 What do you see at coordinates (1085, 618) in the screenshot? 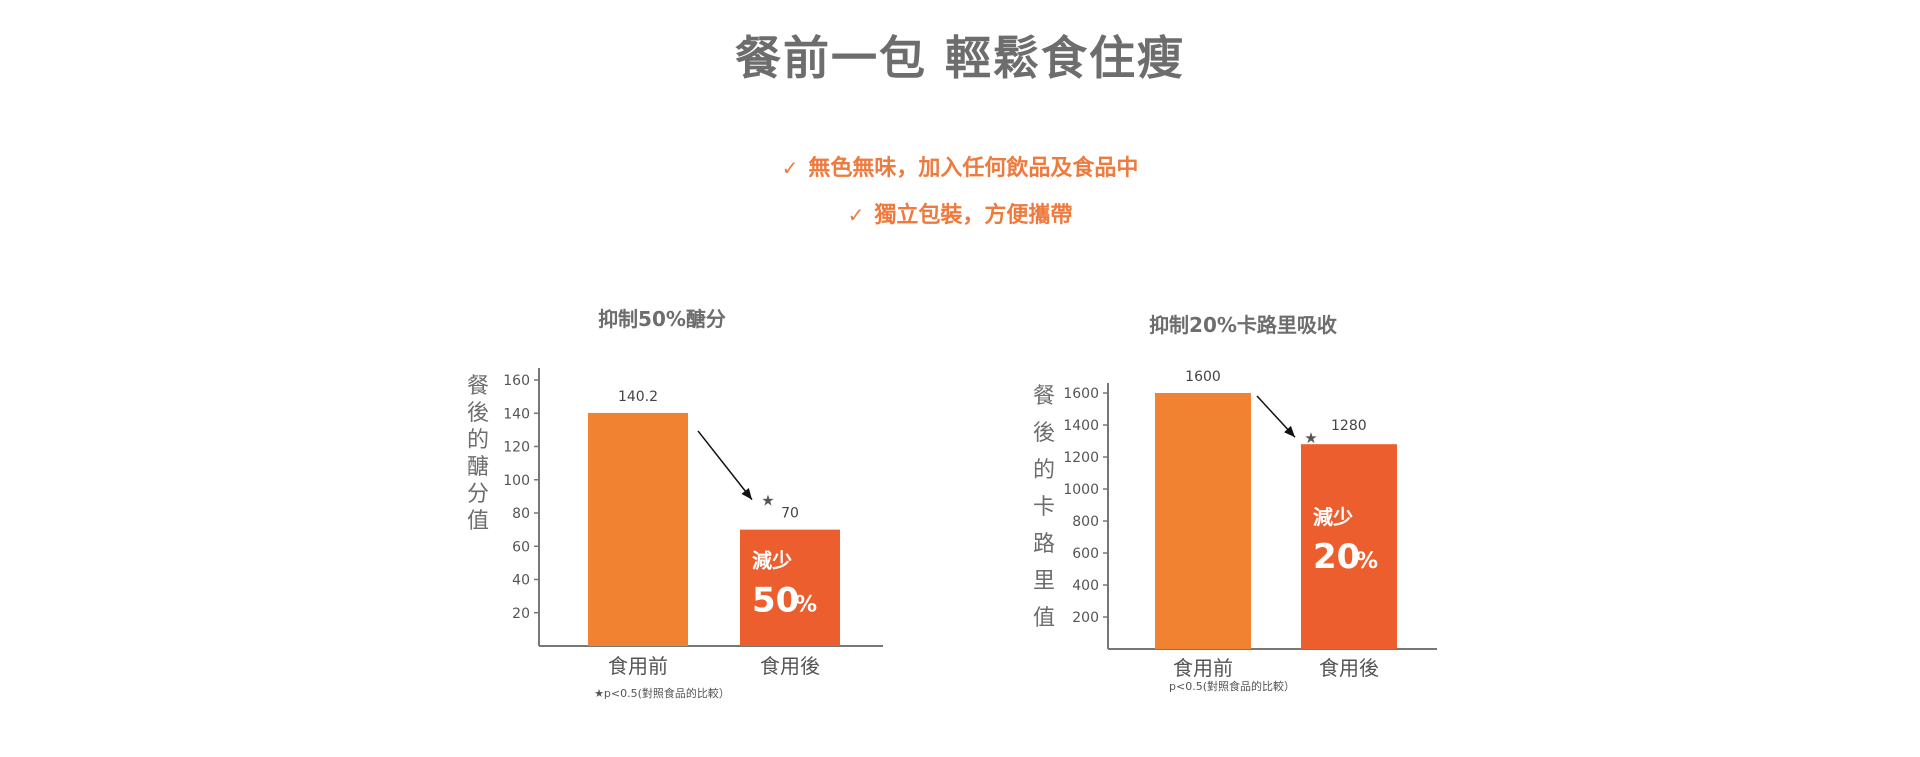
I see `y-tick-label: 200` at bounding box center [1085, 618].